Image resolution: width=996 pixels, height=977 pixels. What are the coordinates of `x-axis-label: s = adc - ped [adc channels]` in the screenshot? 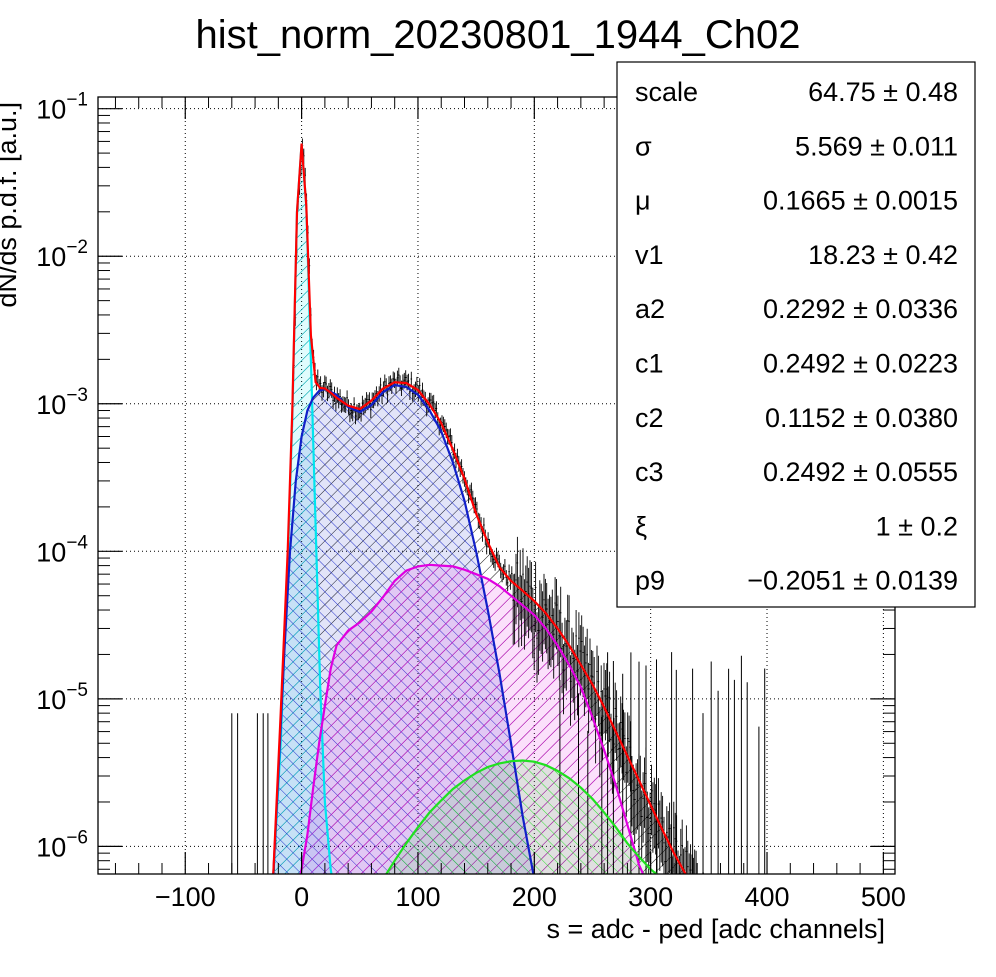 It's located at (716, 929).